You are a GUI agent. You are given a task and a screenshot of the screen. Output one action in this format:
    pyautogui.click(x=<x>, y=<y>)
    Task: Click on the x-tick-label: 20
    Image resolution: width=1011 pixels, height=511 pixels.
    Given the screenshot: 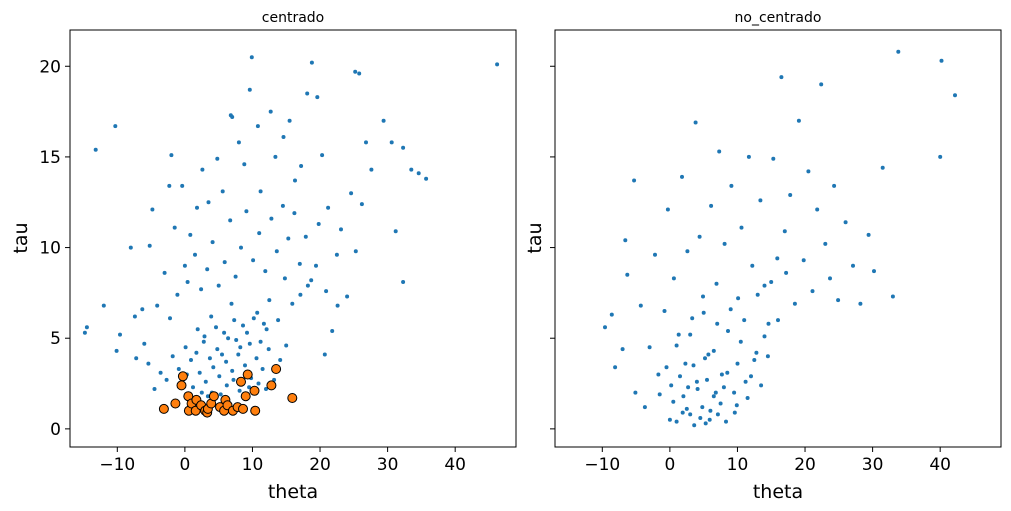 What is the action you would take?
    pyautogui.click(x=805, y=465)
    